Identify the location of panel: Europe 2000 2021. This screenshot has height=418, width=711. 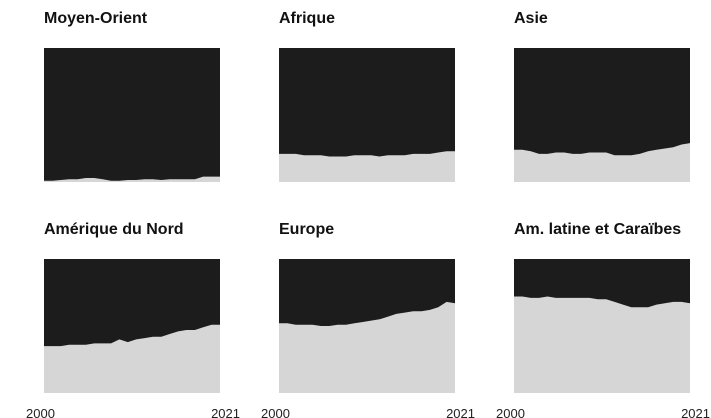
(368, 319).